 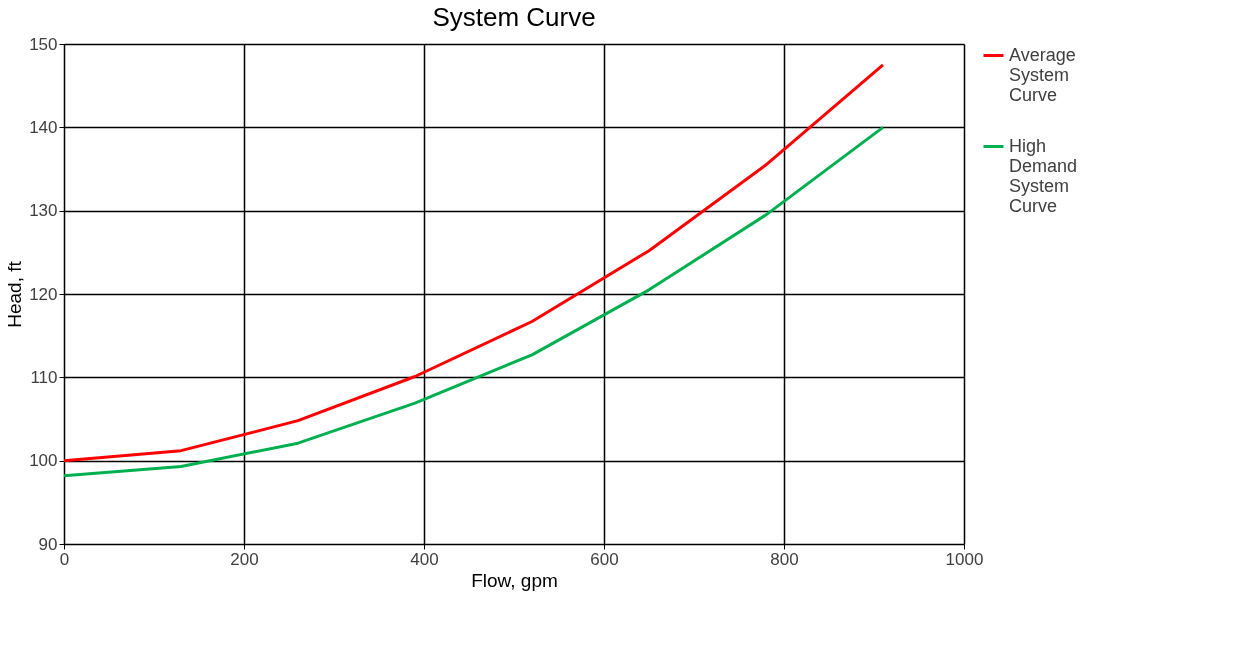 What do you see at coordinates (424, 559) in the screenshot?
I see `x-tick-label: 400` at bounding box center [424, 559].